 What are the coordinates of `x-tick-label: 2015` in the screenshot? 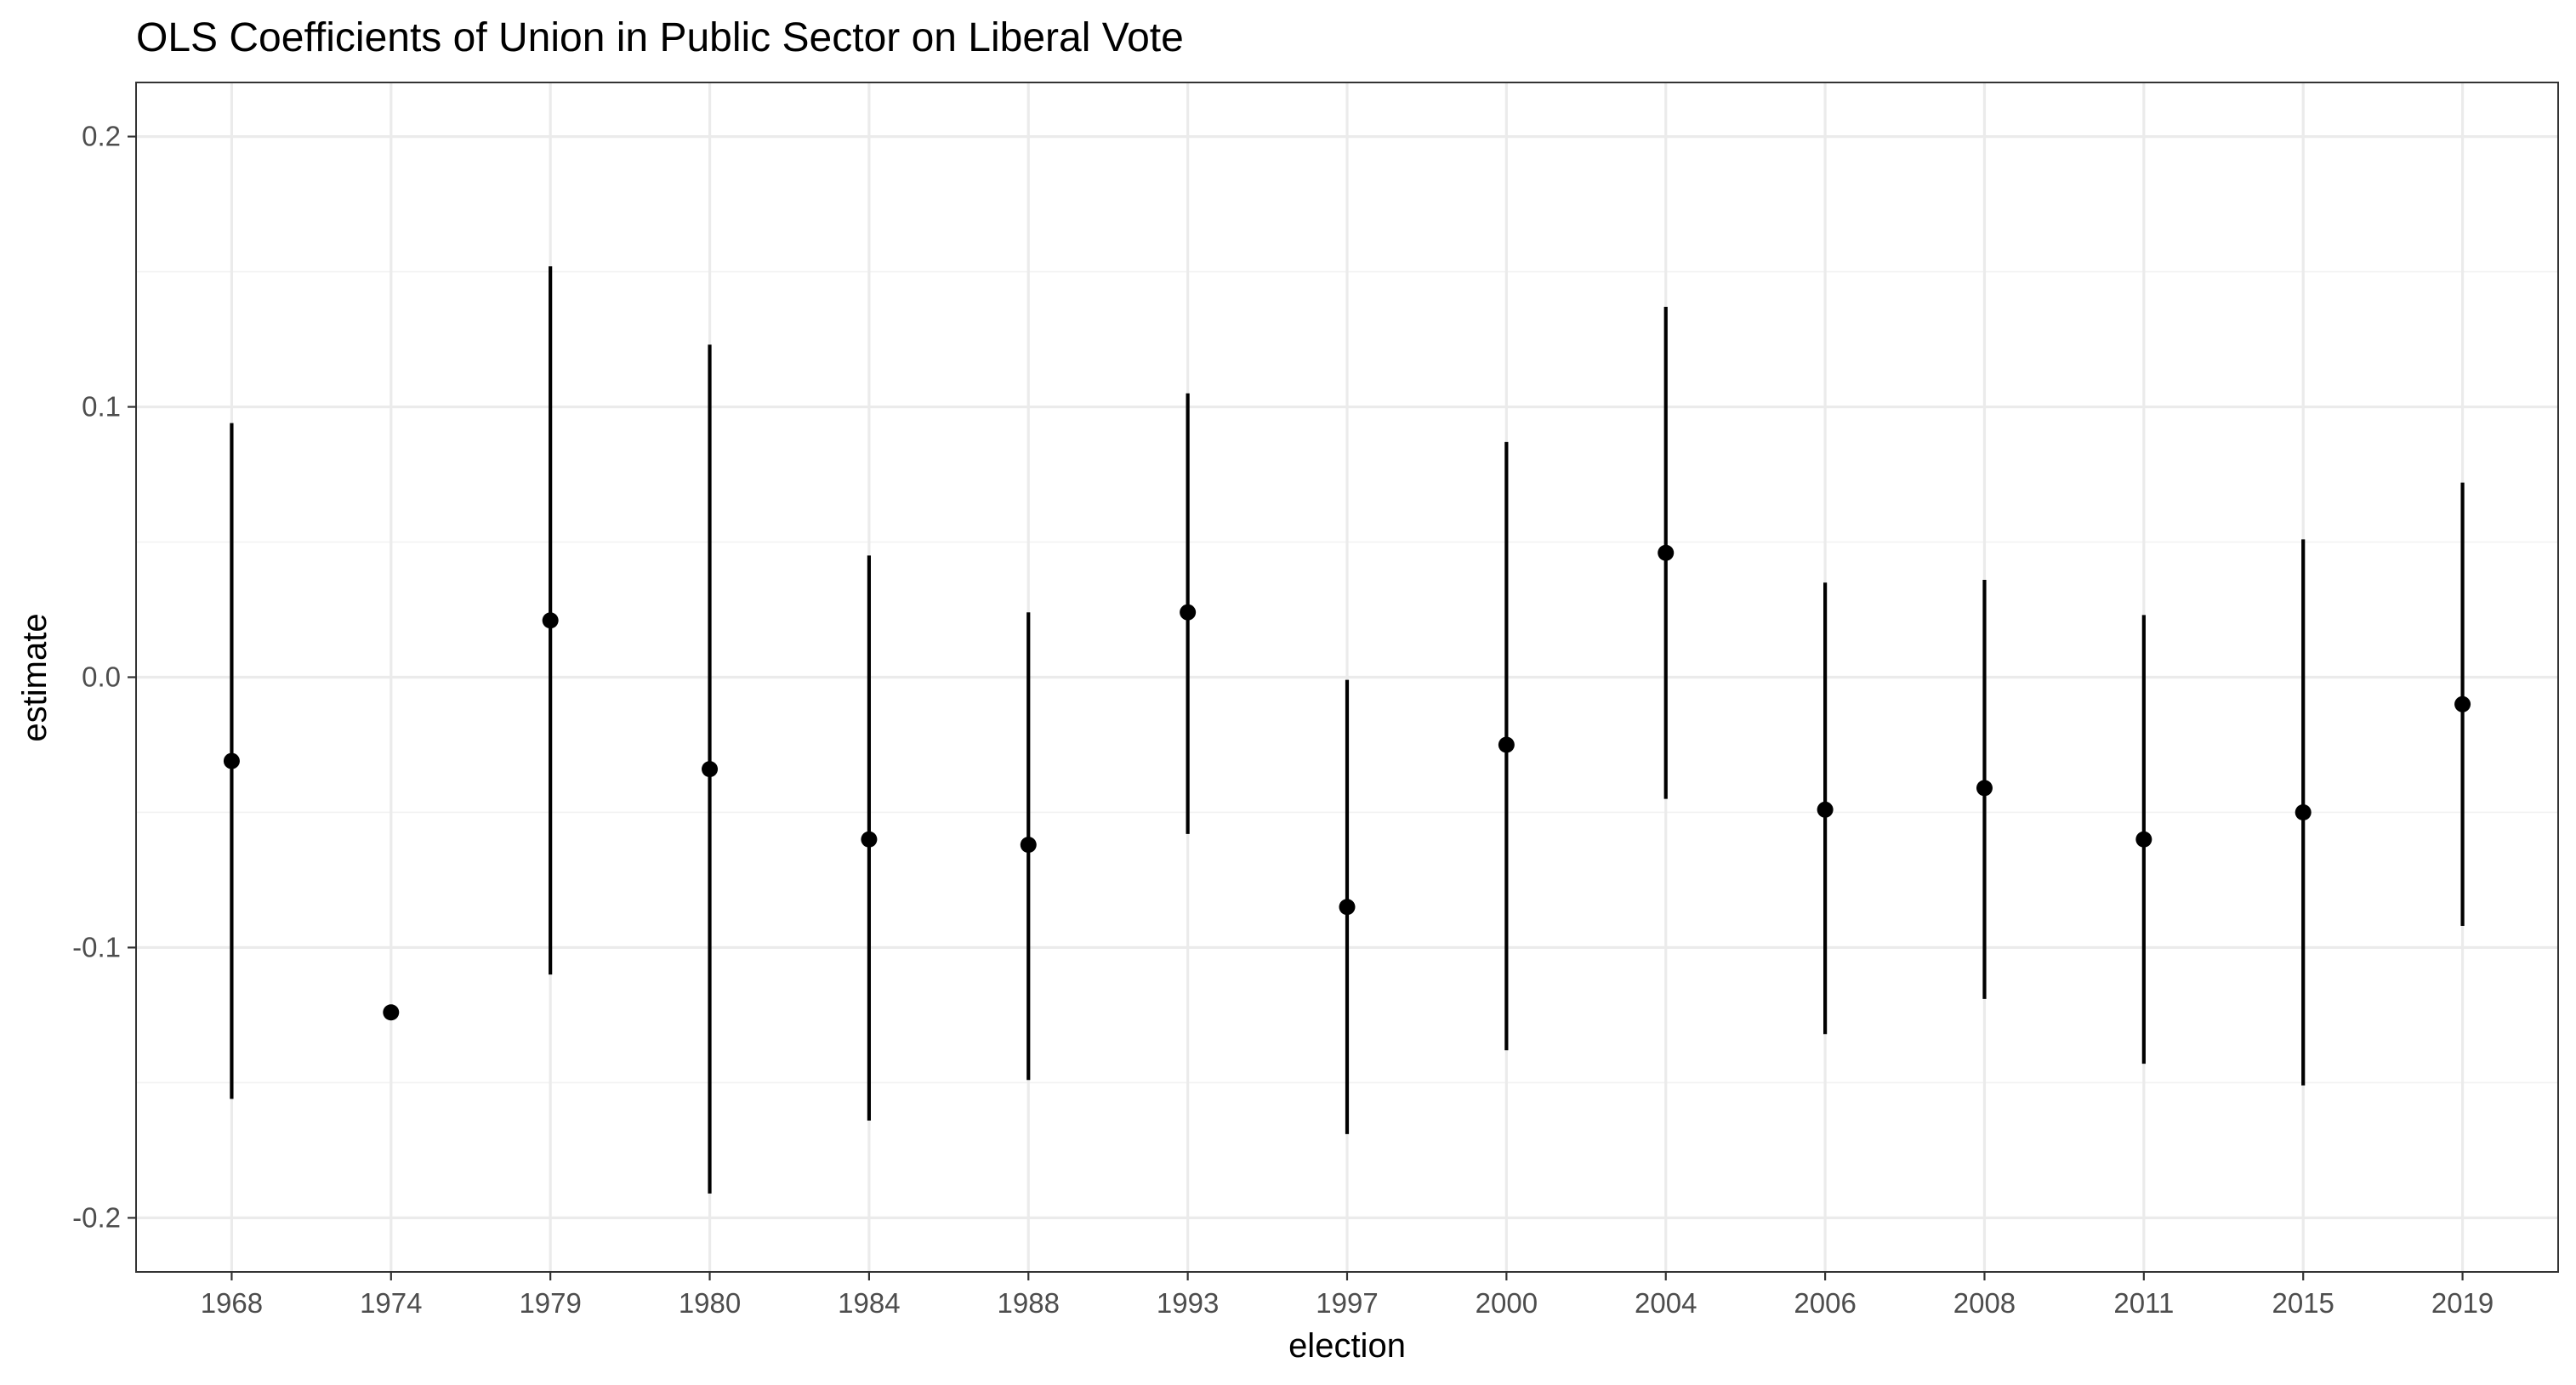 It's located at (2303, 1303).